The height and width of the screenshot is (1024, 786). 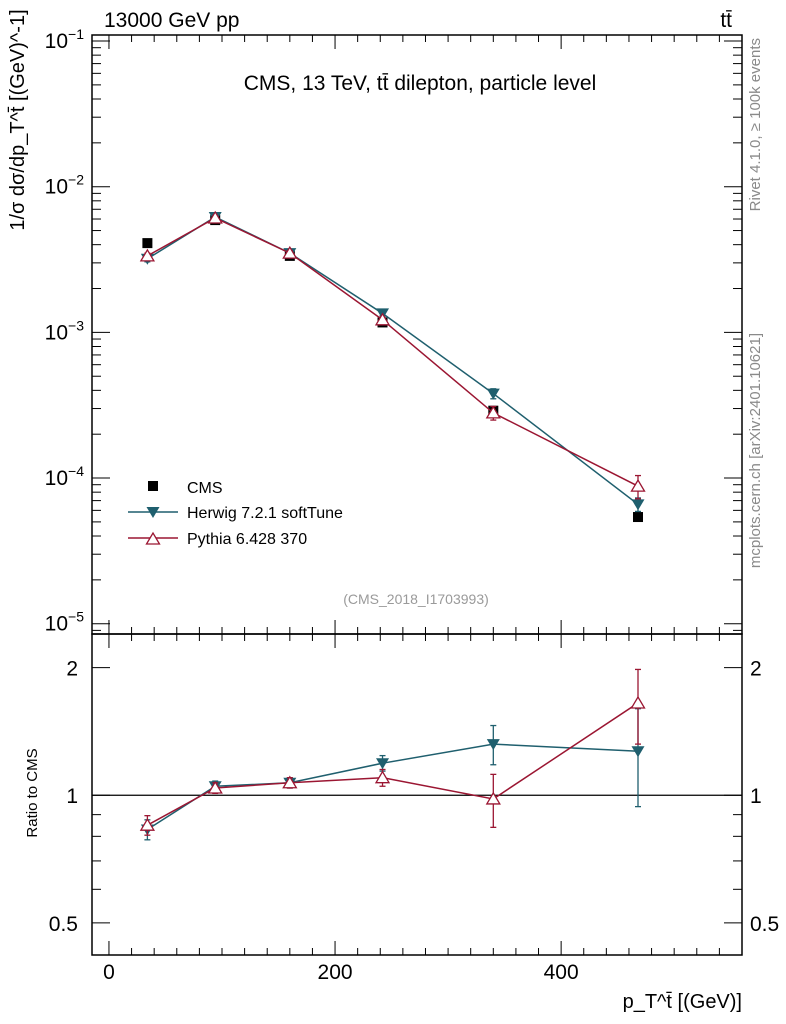 I want to click on y-tick-label: 10⁻⁴, so click(x=65, y=476).